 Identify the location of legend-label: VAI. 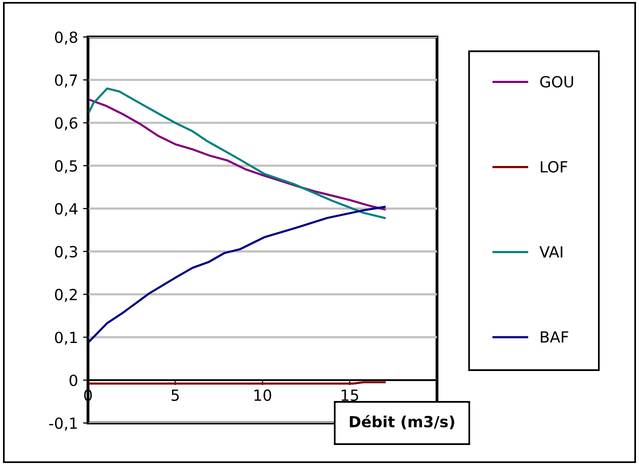
(550, 252).